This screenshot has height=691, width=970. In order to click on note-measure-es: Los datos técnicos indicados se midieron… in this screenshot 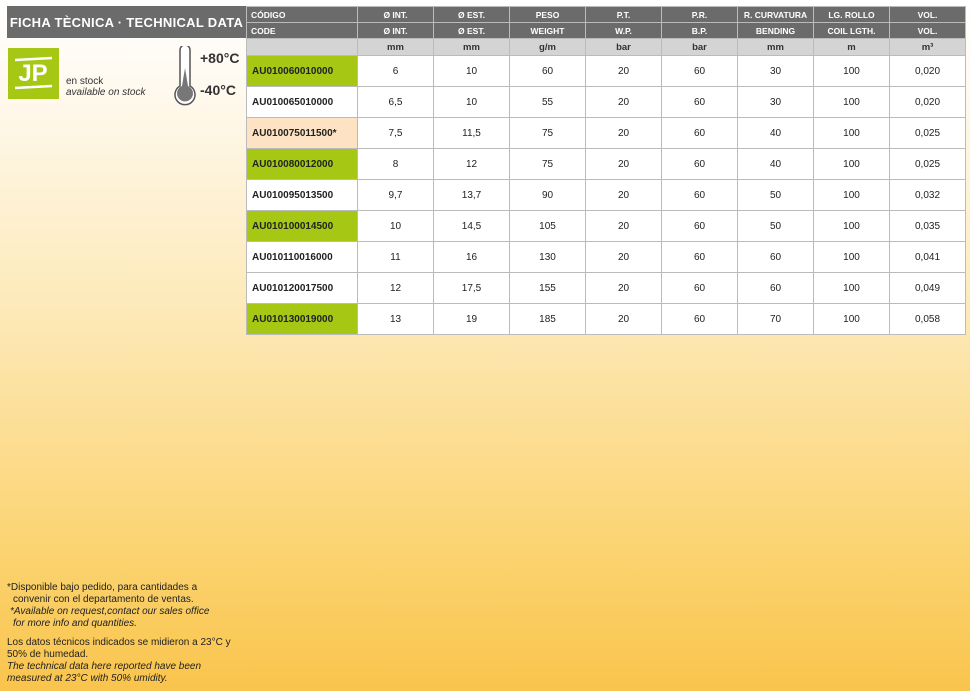, I will do `click(119, 648)`.